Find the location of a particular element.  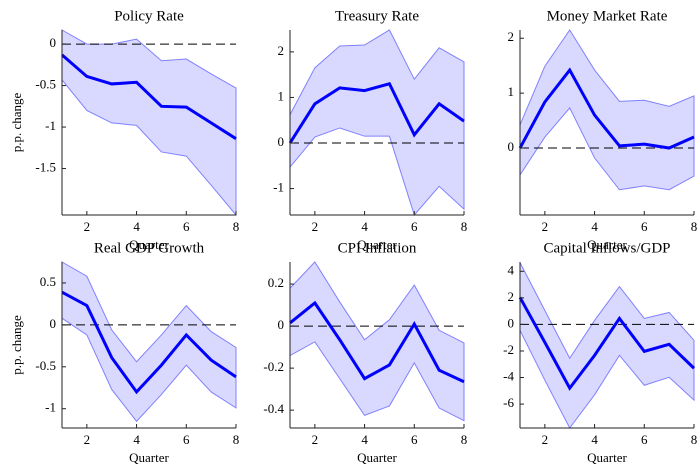

y-tick-label: 4 is located at coordinates (511, 269).